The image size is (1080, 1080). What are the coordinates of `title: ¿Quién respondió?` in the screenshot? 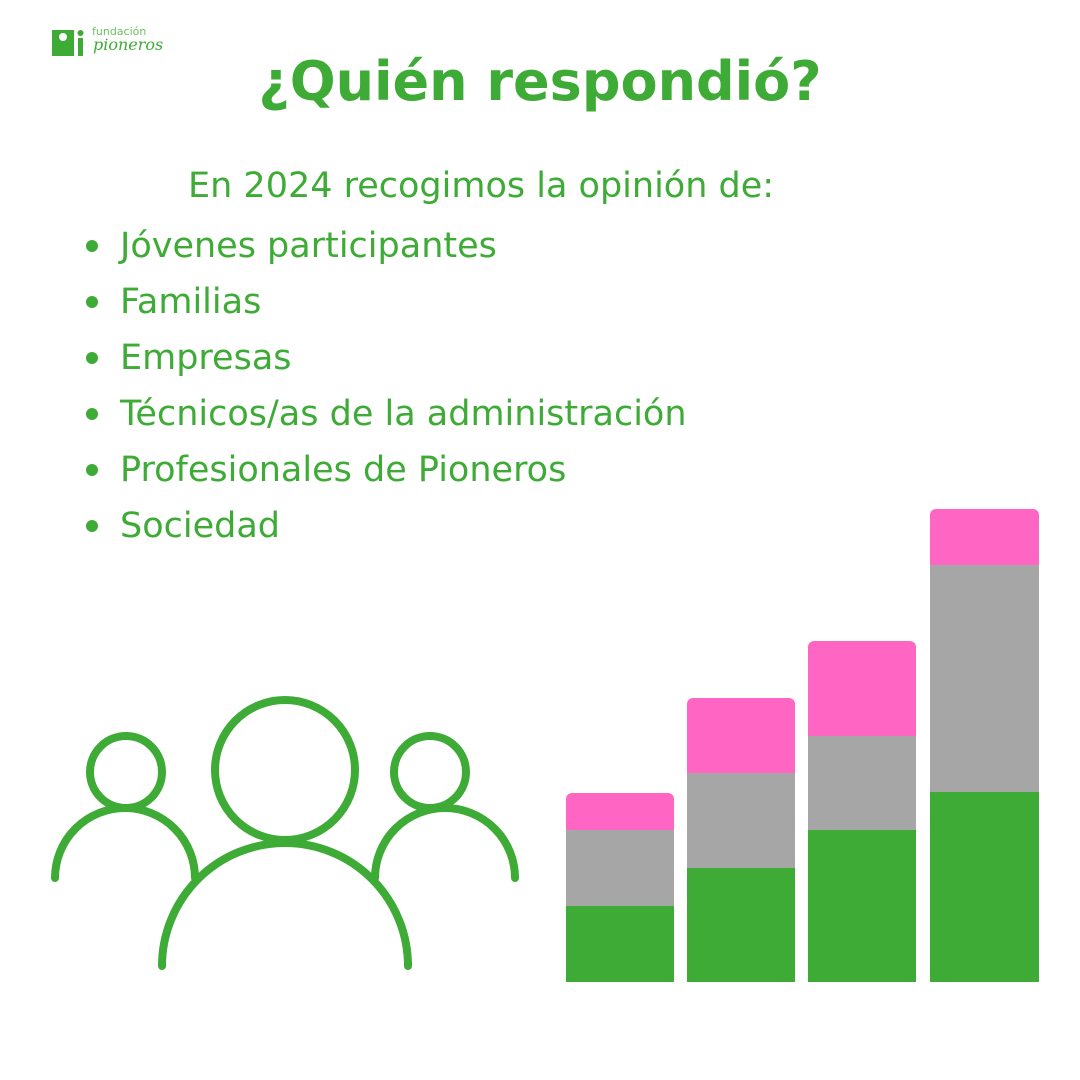 It's located at (540, 81).